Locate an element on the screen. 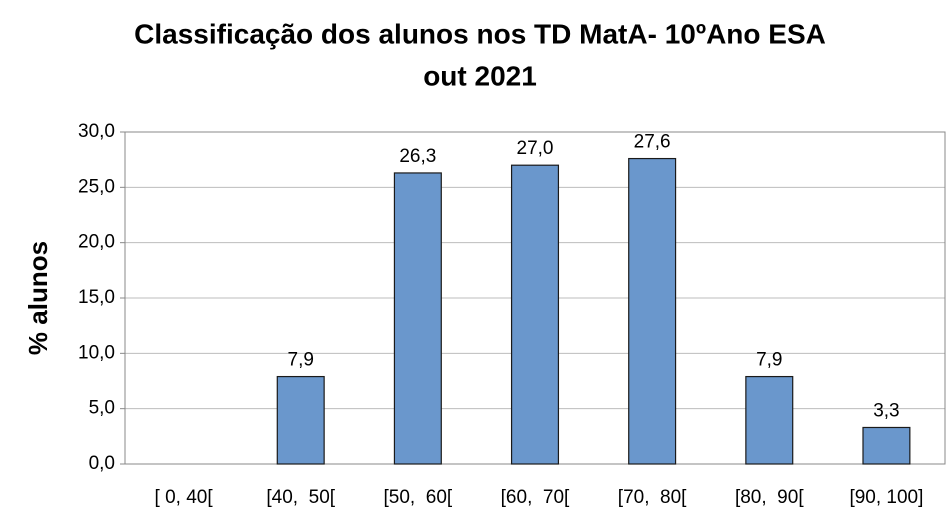 This screenshot has height=510, width=946. y-tick-label: 30,0 is located at coordinates (96, 131).